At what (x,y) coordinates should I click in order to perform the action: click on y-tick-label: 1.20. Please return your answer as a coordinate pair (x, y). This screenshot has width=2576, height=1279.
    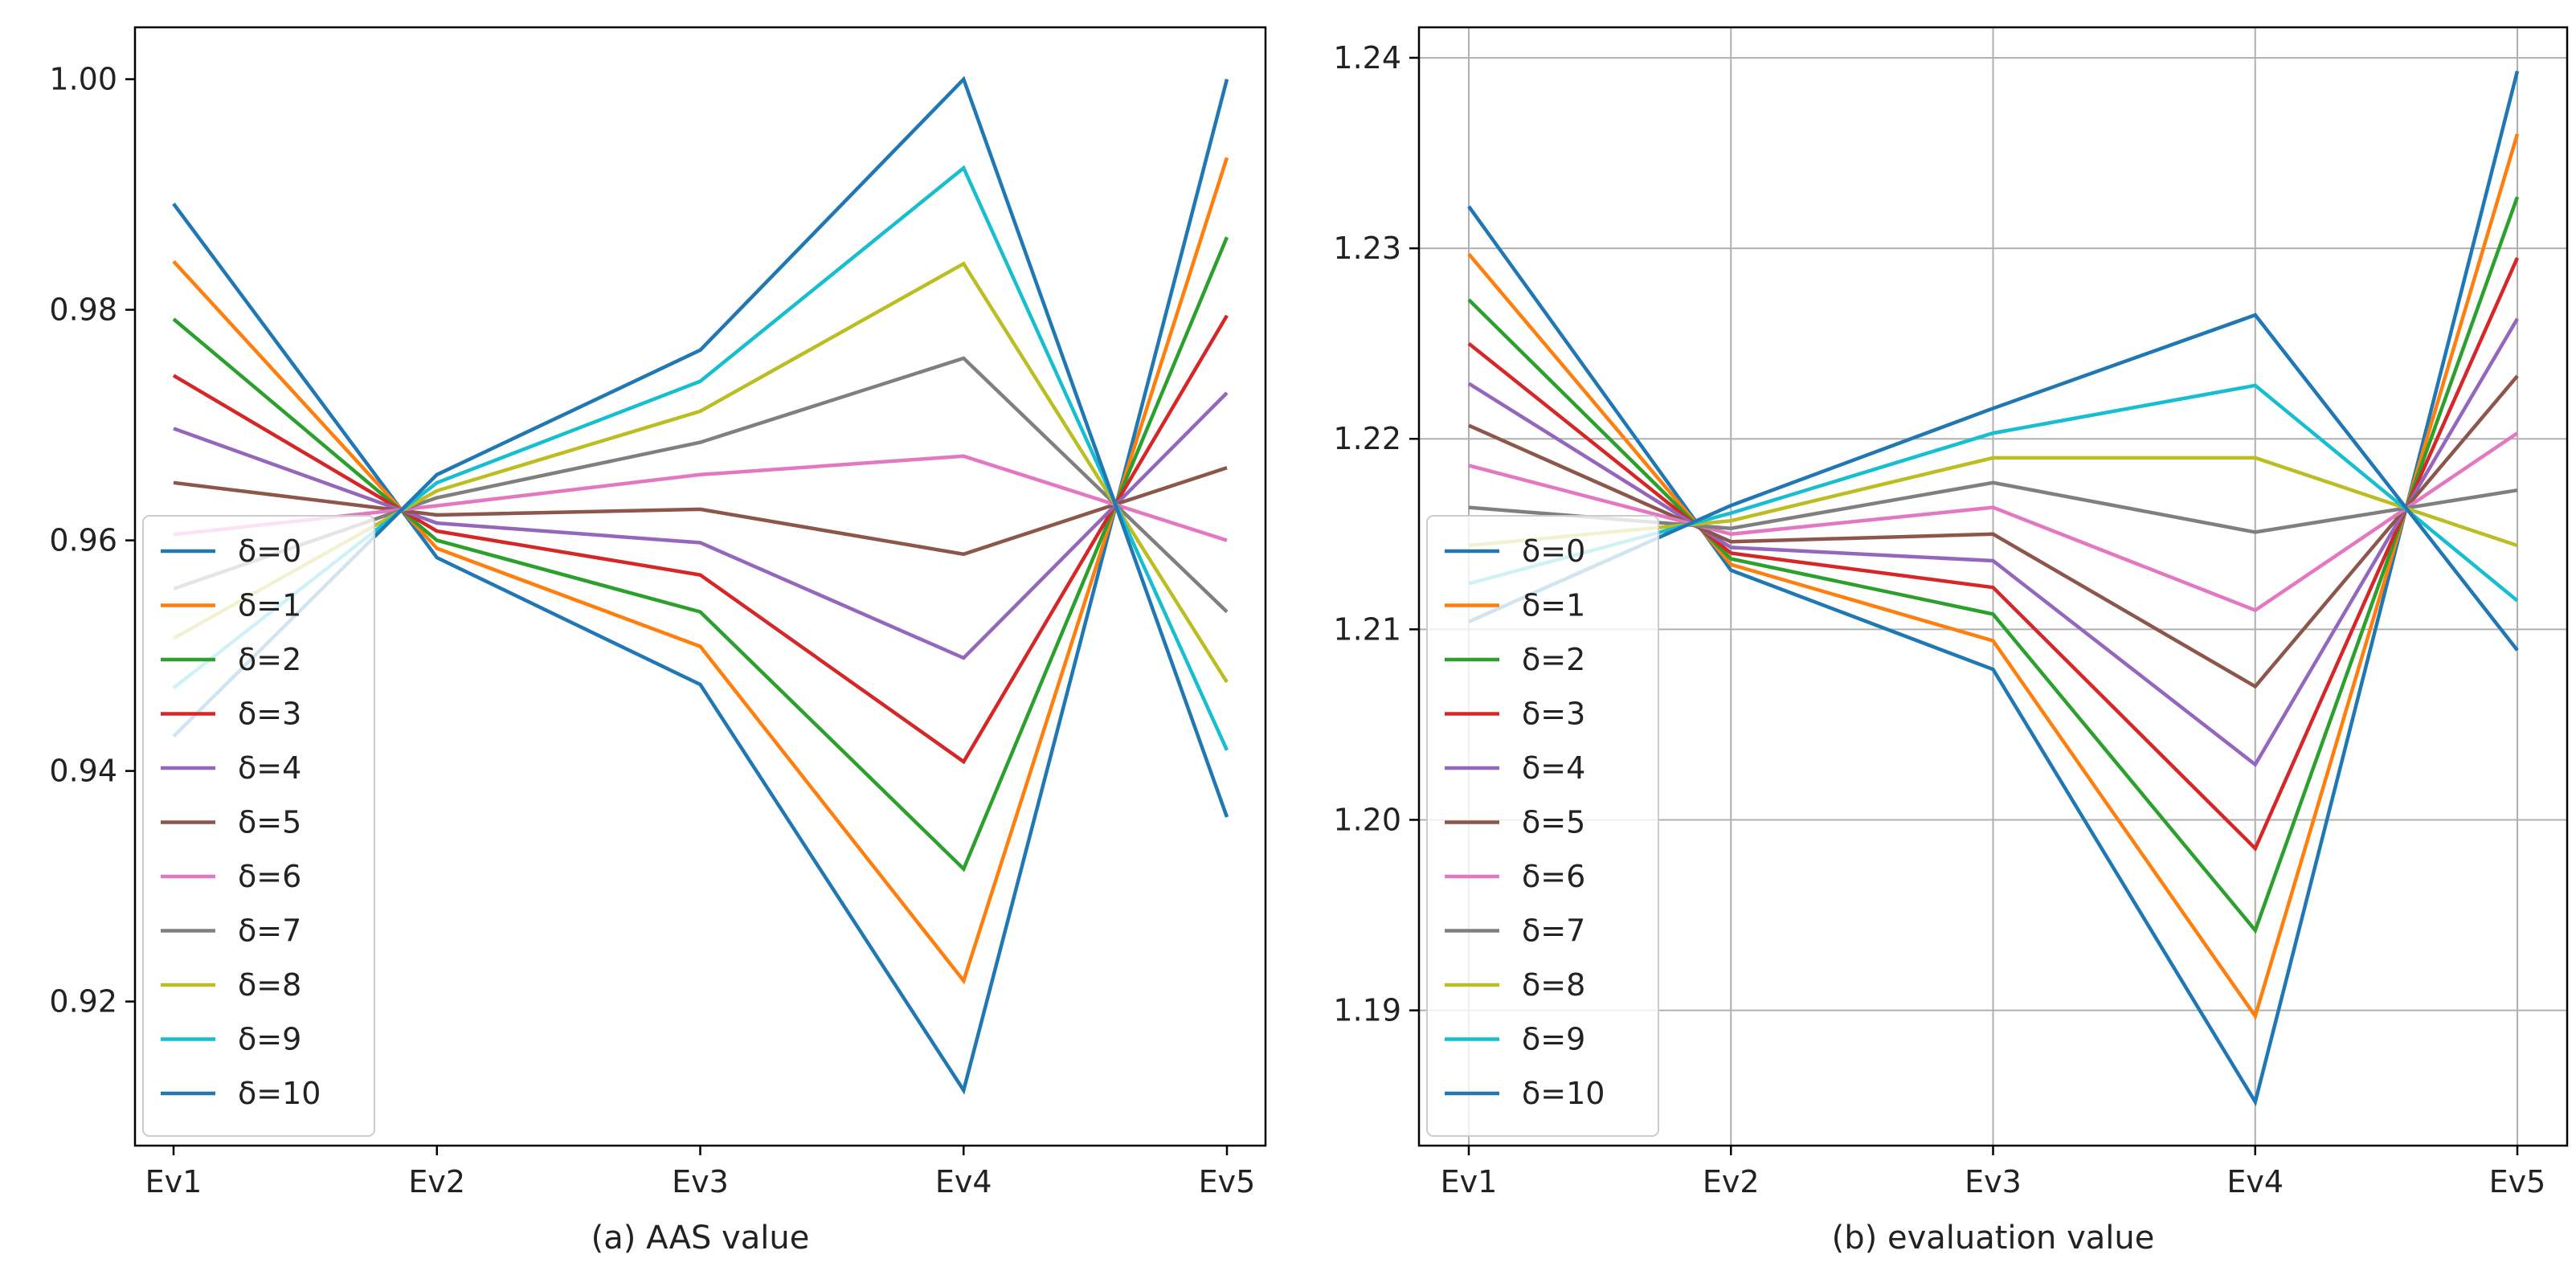
    Looking at the image, I should click on (1367, 820).